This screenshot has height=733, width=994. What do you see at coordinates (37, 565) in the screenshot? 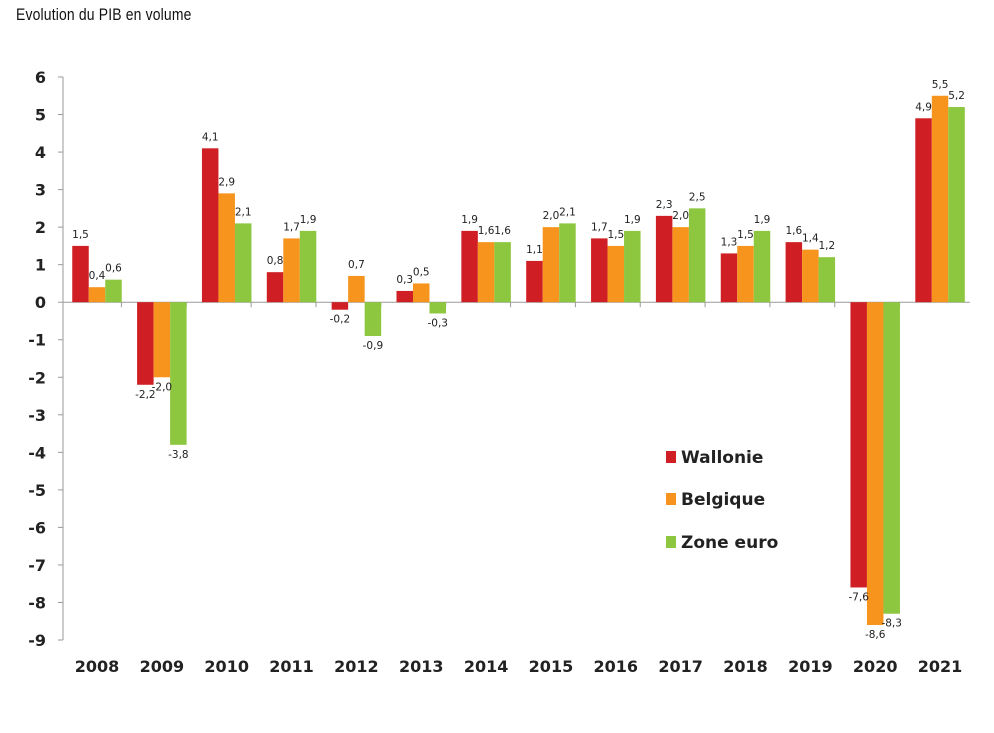
I see `y-tick-label: -7` at bounding box center [37, 565].